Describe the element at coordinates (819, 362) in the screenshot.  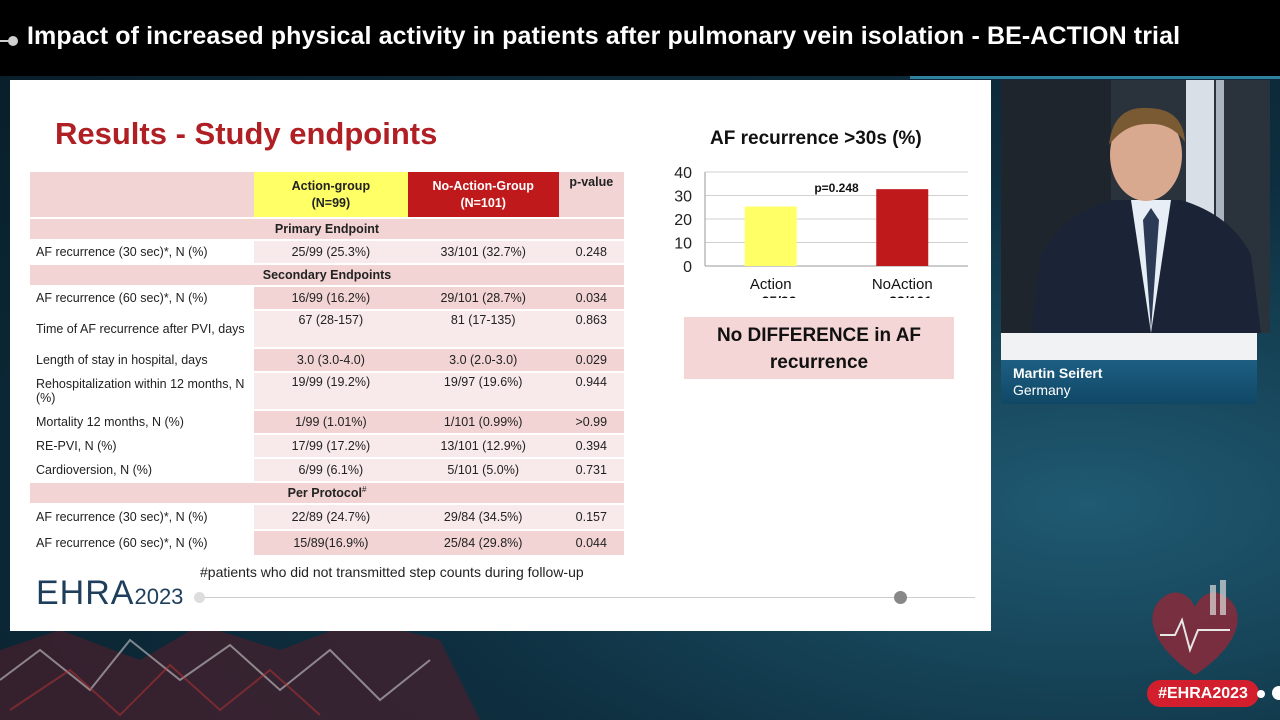
I see `callout-line2: recurrence` at that location.